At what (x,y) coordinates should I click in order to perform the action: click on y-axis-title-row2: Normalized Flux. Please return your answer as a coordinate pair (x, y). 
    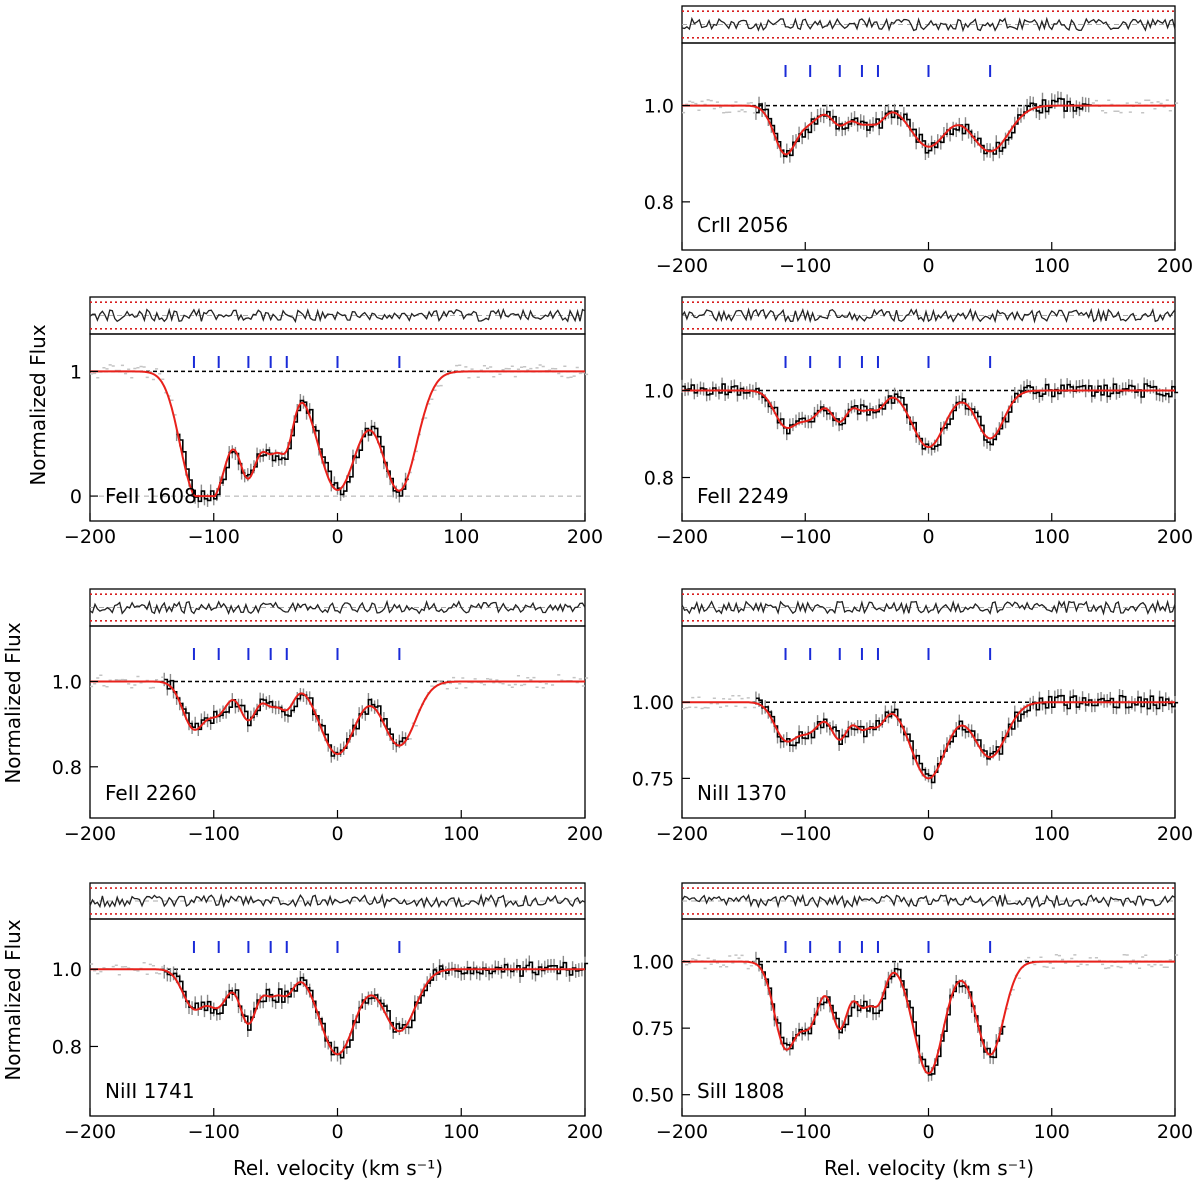
    Looking at the image, I should click on (38, 405).